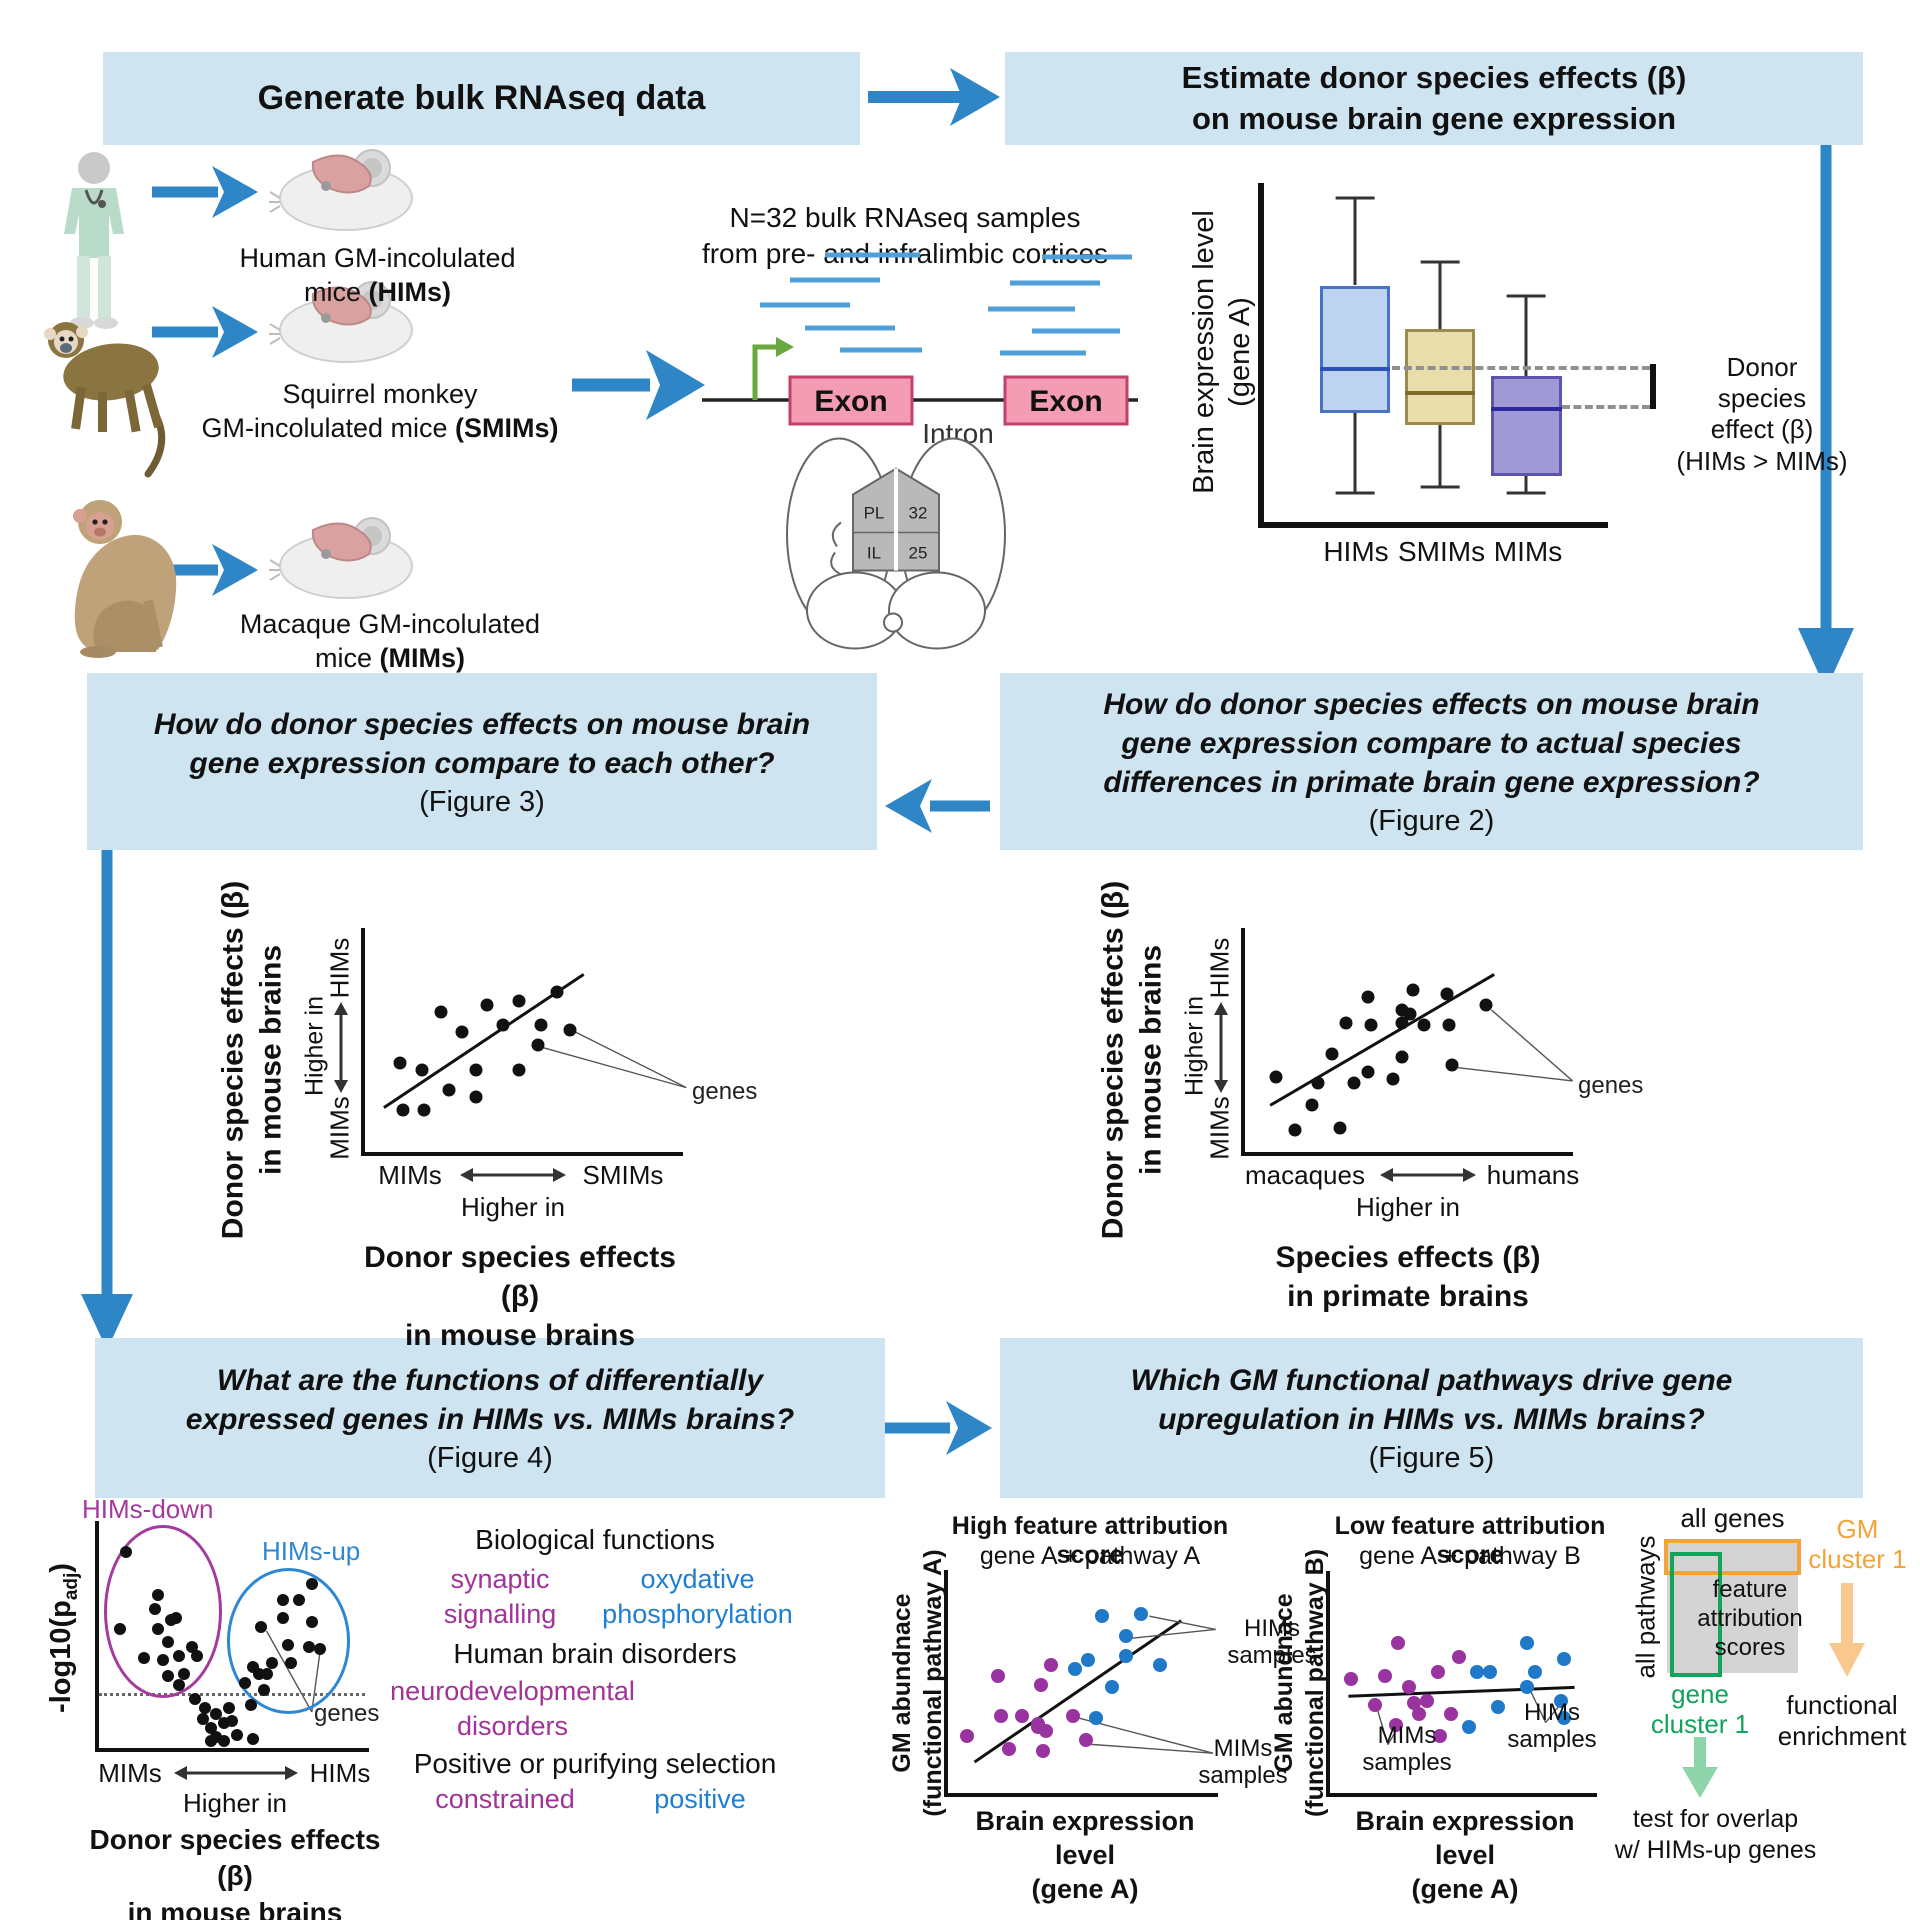  What do you see at coordinates (1732, 1557) in the screenshot?
I see `matrix-gm-cluster-row` at bounding box center [1732, 1557].